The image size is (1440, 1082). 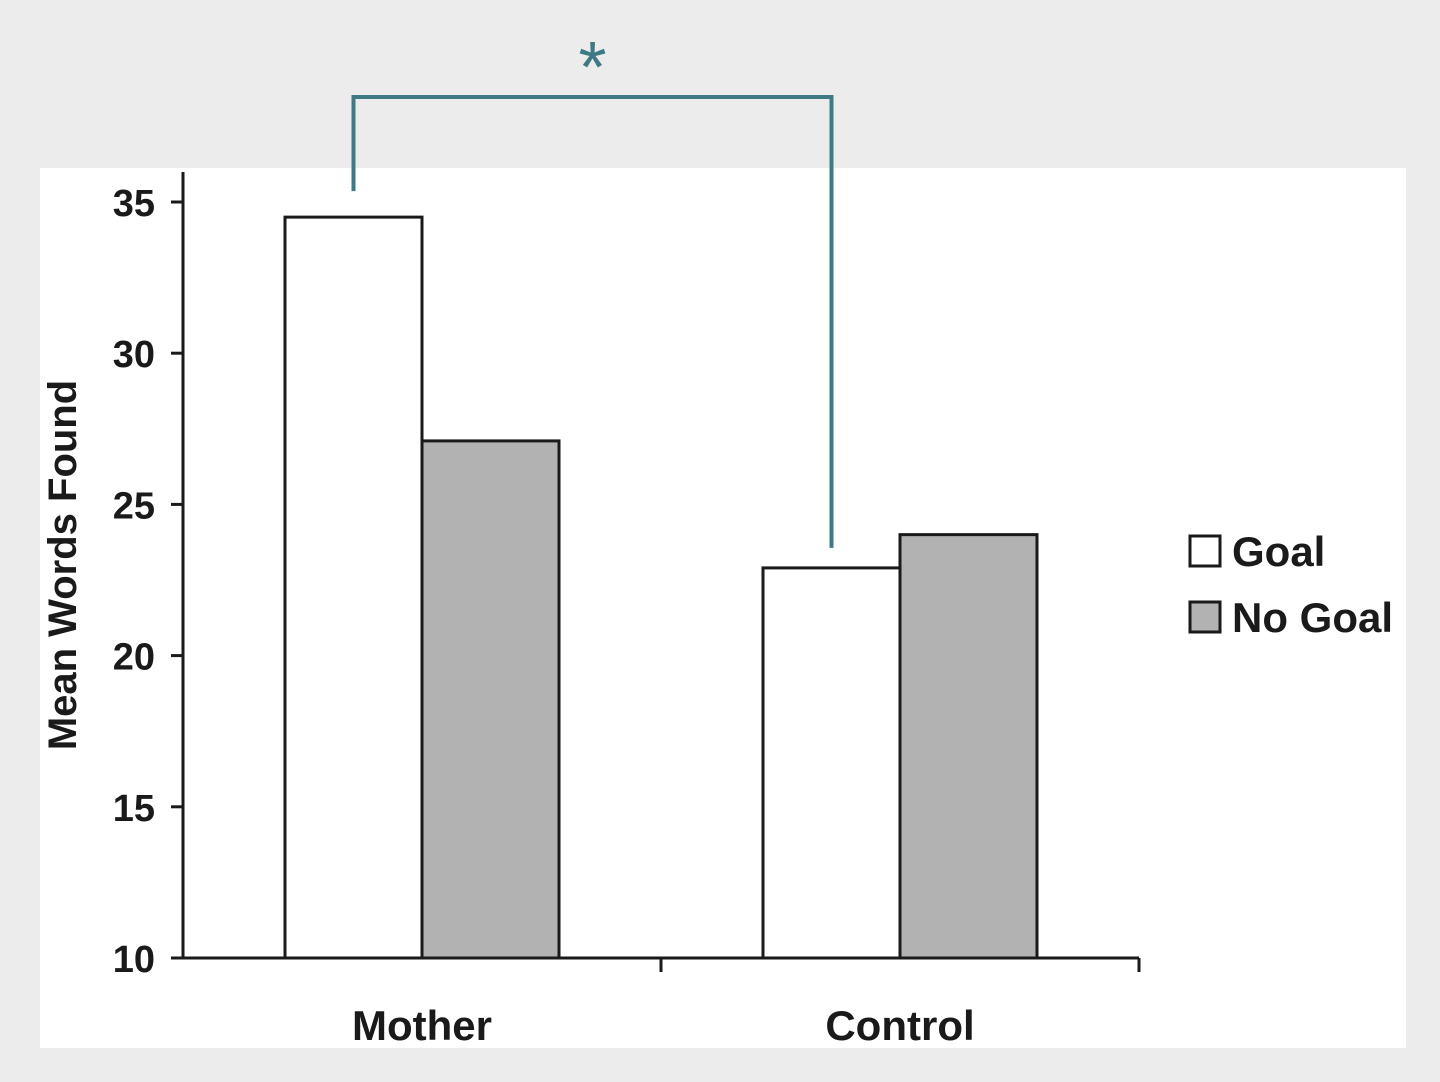 What do you see at coordinates (148, 582) in the screenshot?
I see `y-ticks-group: 10 15 20 25 30 35` at bounding box center [148, 582].